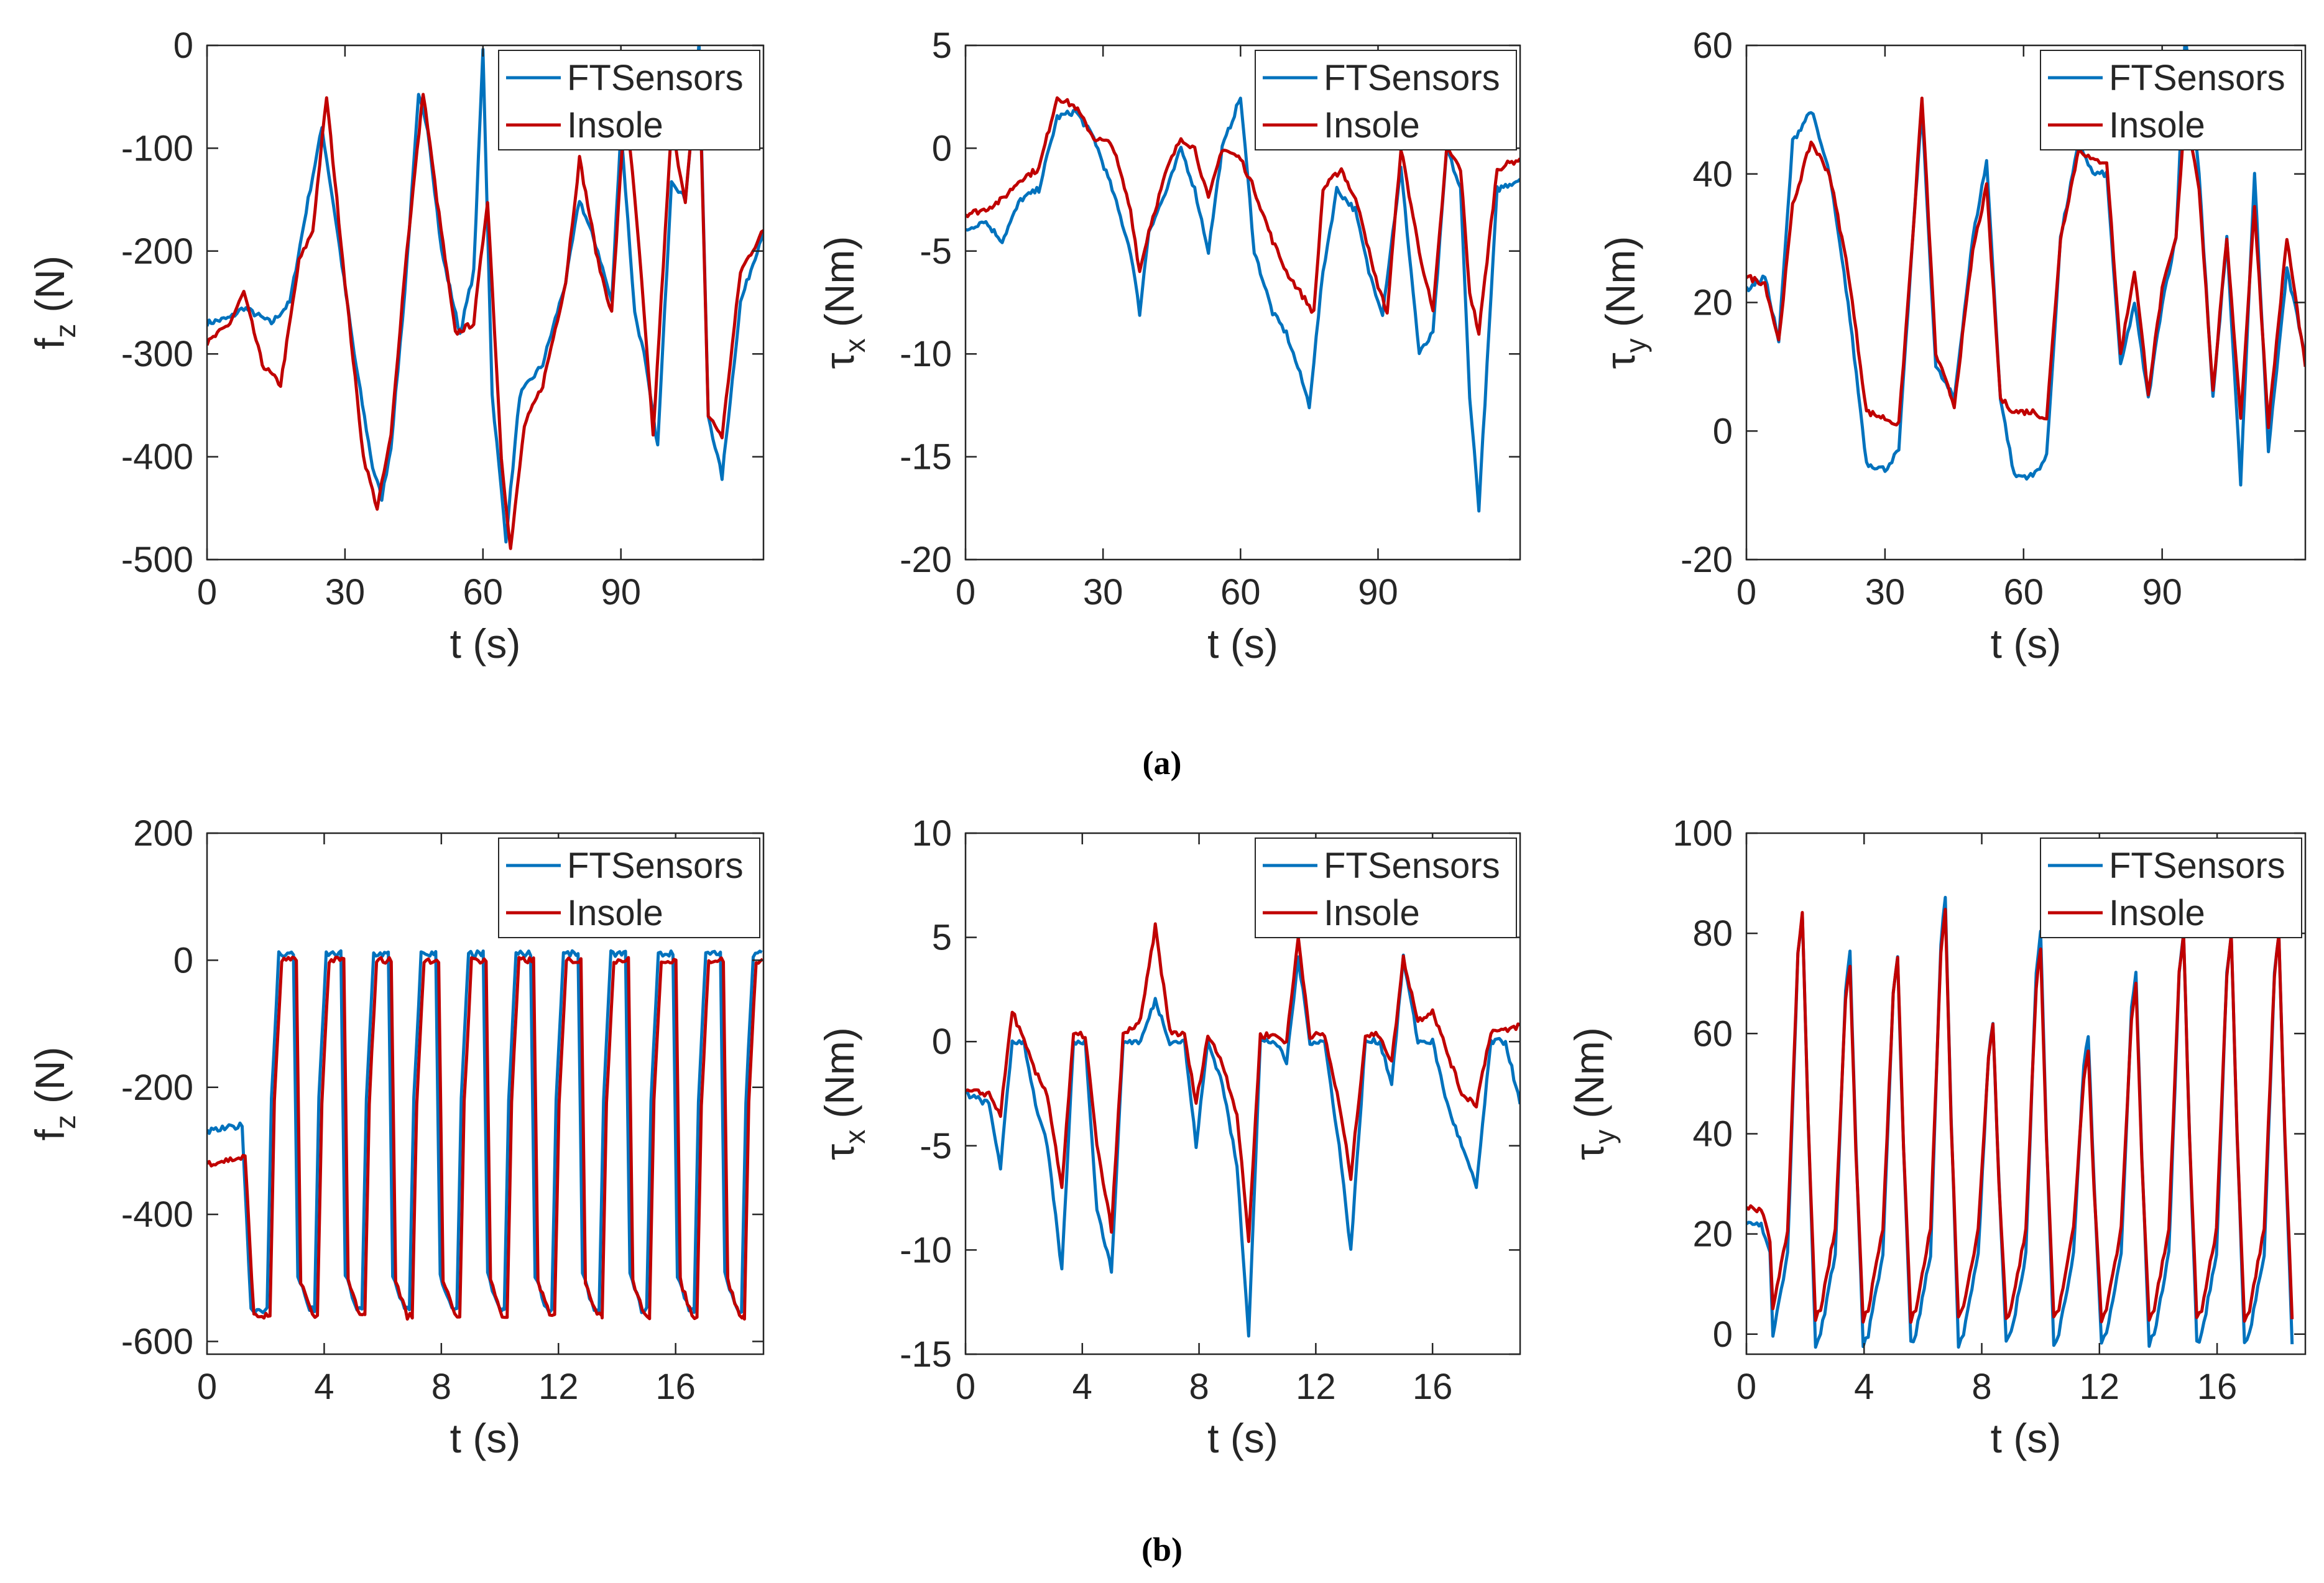 The width and height of the screenshot is (2324, 1583). Describe the element at coordinates (65, 1122) in the screenshot. I see `y-label-subscript: z` at that location.